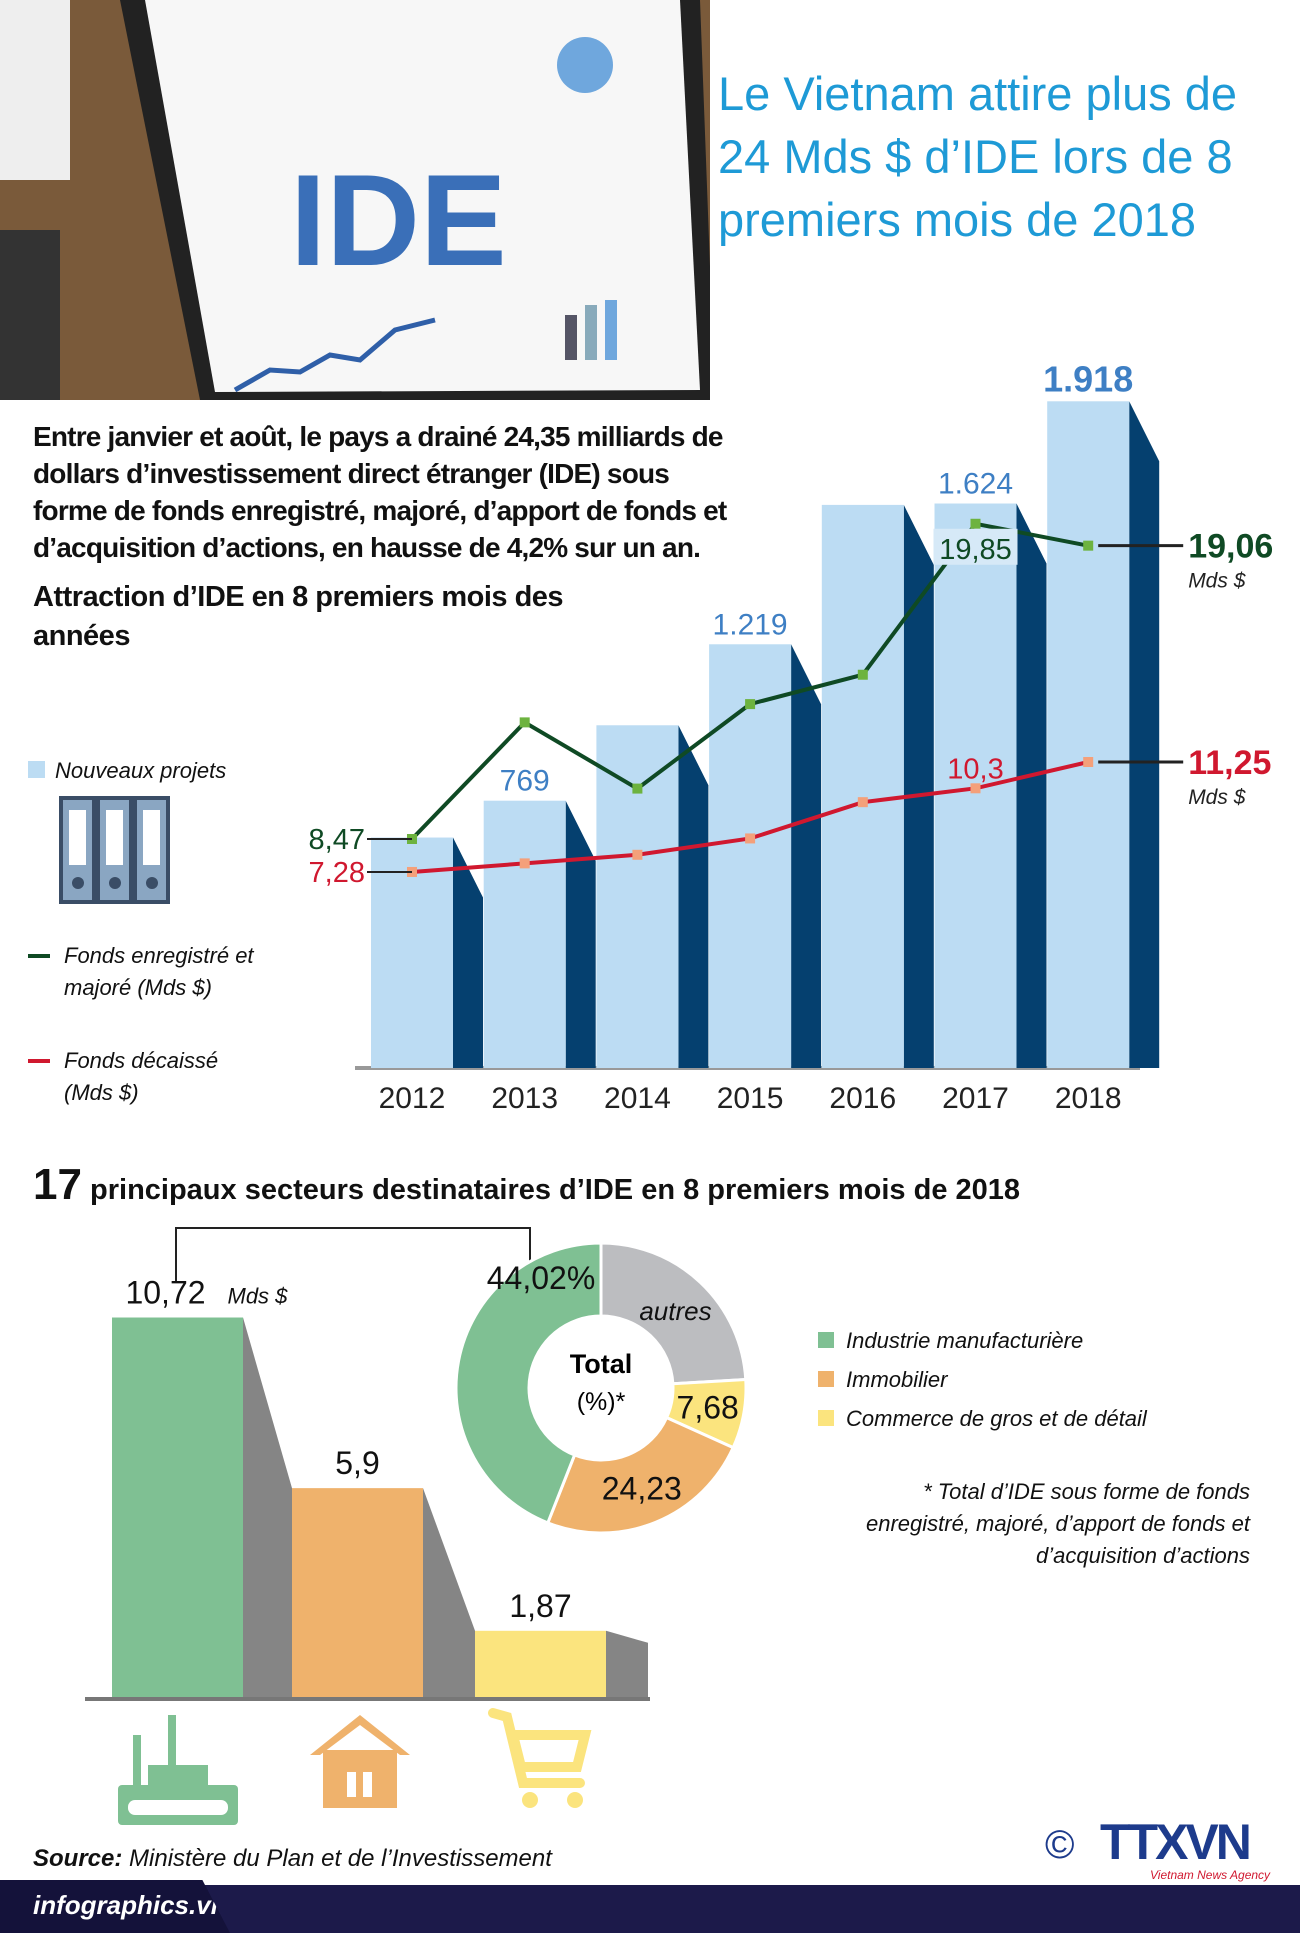  What do you see at coordinates (412, 1098) in the screenshot?
I see `x-tick-label: 2012` at bounding box center [412, 1098].